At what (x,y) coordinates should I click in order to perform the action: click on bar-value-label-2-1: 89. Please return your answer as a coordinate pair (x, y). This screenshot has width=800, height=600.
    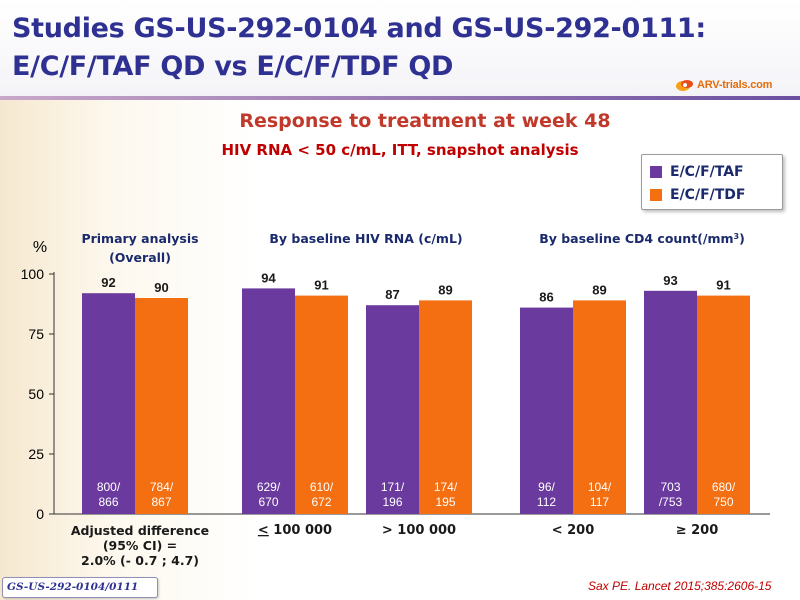
    Looking at the image, I should click on (445, 289).